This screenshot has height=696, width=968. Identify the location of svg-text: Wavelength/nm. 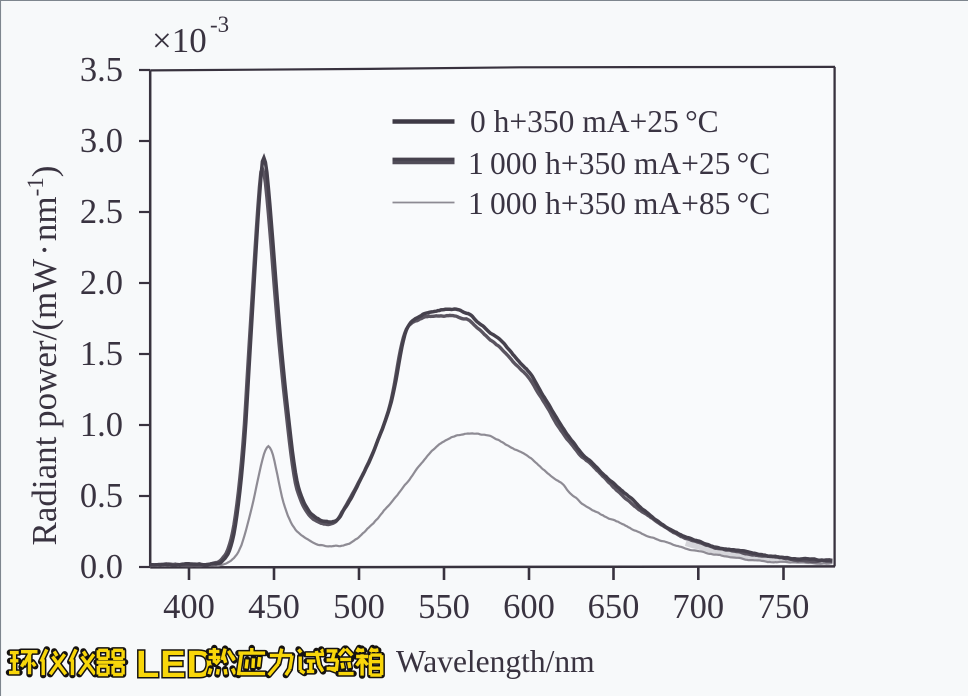
(495, 661).